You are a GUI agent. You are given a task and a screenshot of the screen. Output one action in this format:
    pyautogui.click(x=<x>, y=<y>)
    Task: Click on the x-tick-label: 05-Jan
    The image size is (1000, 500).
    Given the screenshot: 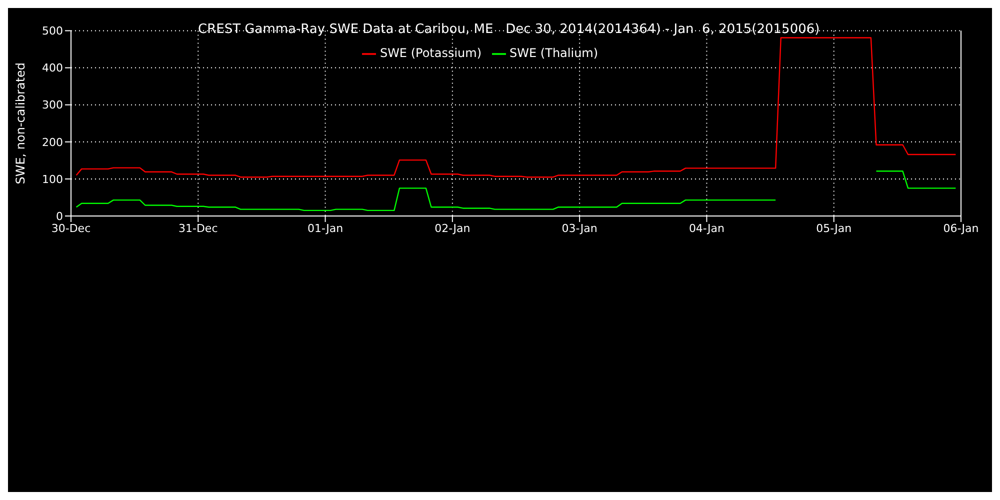 What is the action you would take?
    pyautogui.click(x=834, y=228)
    